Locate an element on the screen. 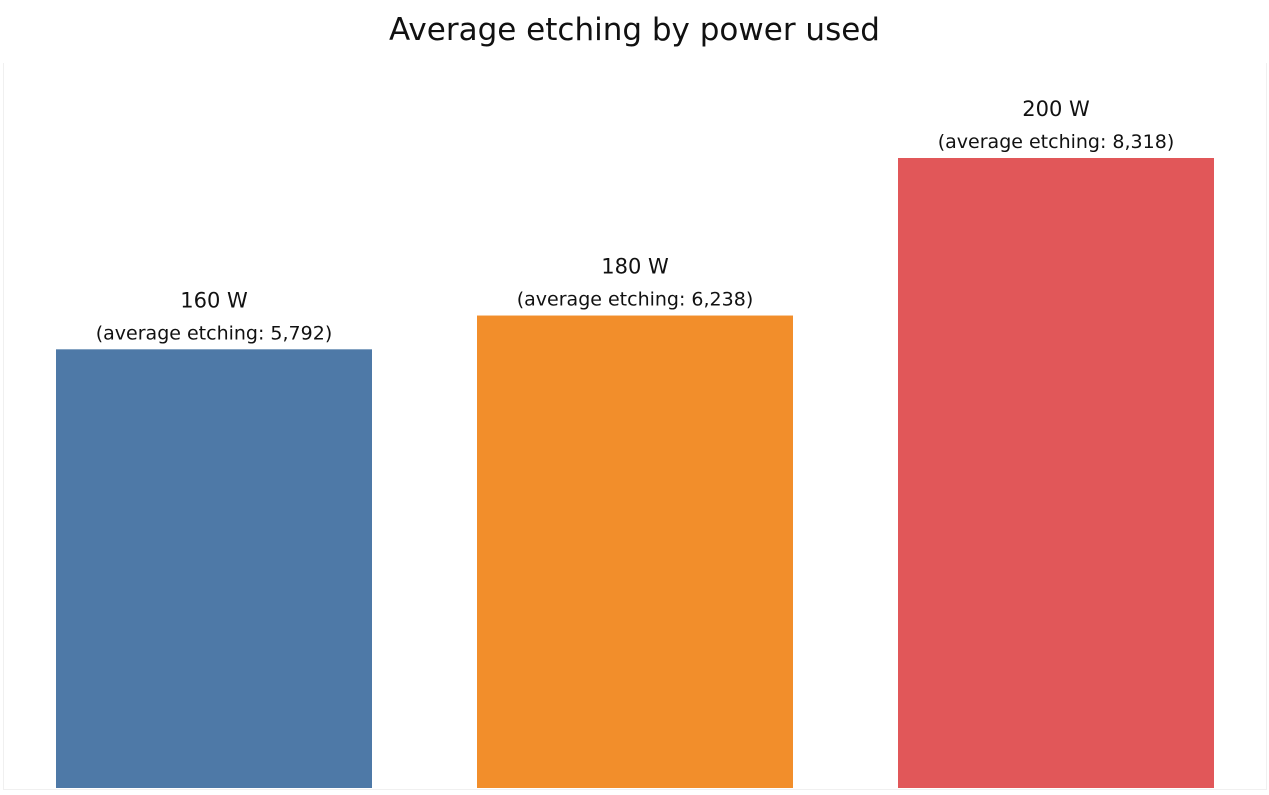 The width and height of the screenshot is (1269, 795). chart-title: Average etching by power used is located at coordinates (634, 30).